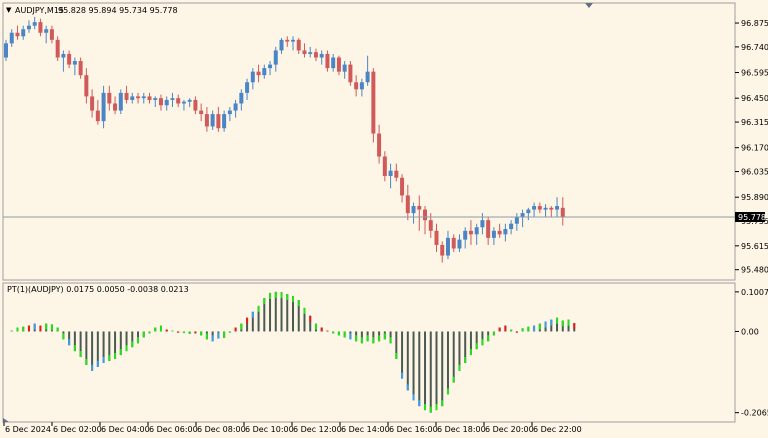 The width and height of the screenshot is (768, 438). What do you see at coordinates (750, 331) in the screenshot?
I see `indicator-tick-label: 0.00` at bounding box center [750, 331].